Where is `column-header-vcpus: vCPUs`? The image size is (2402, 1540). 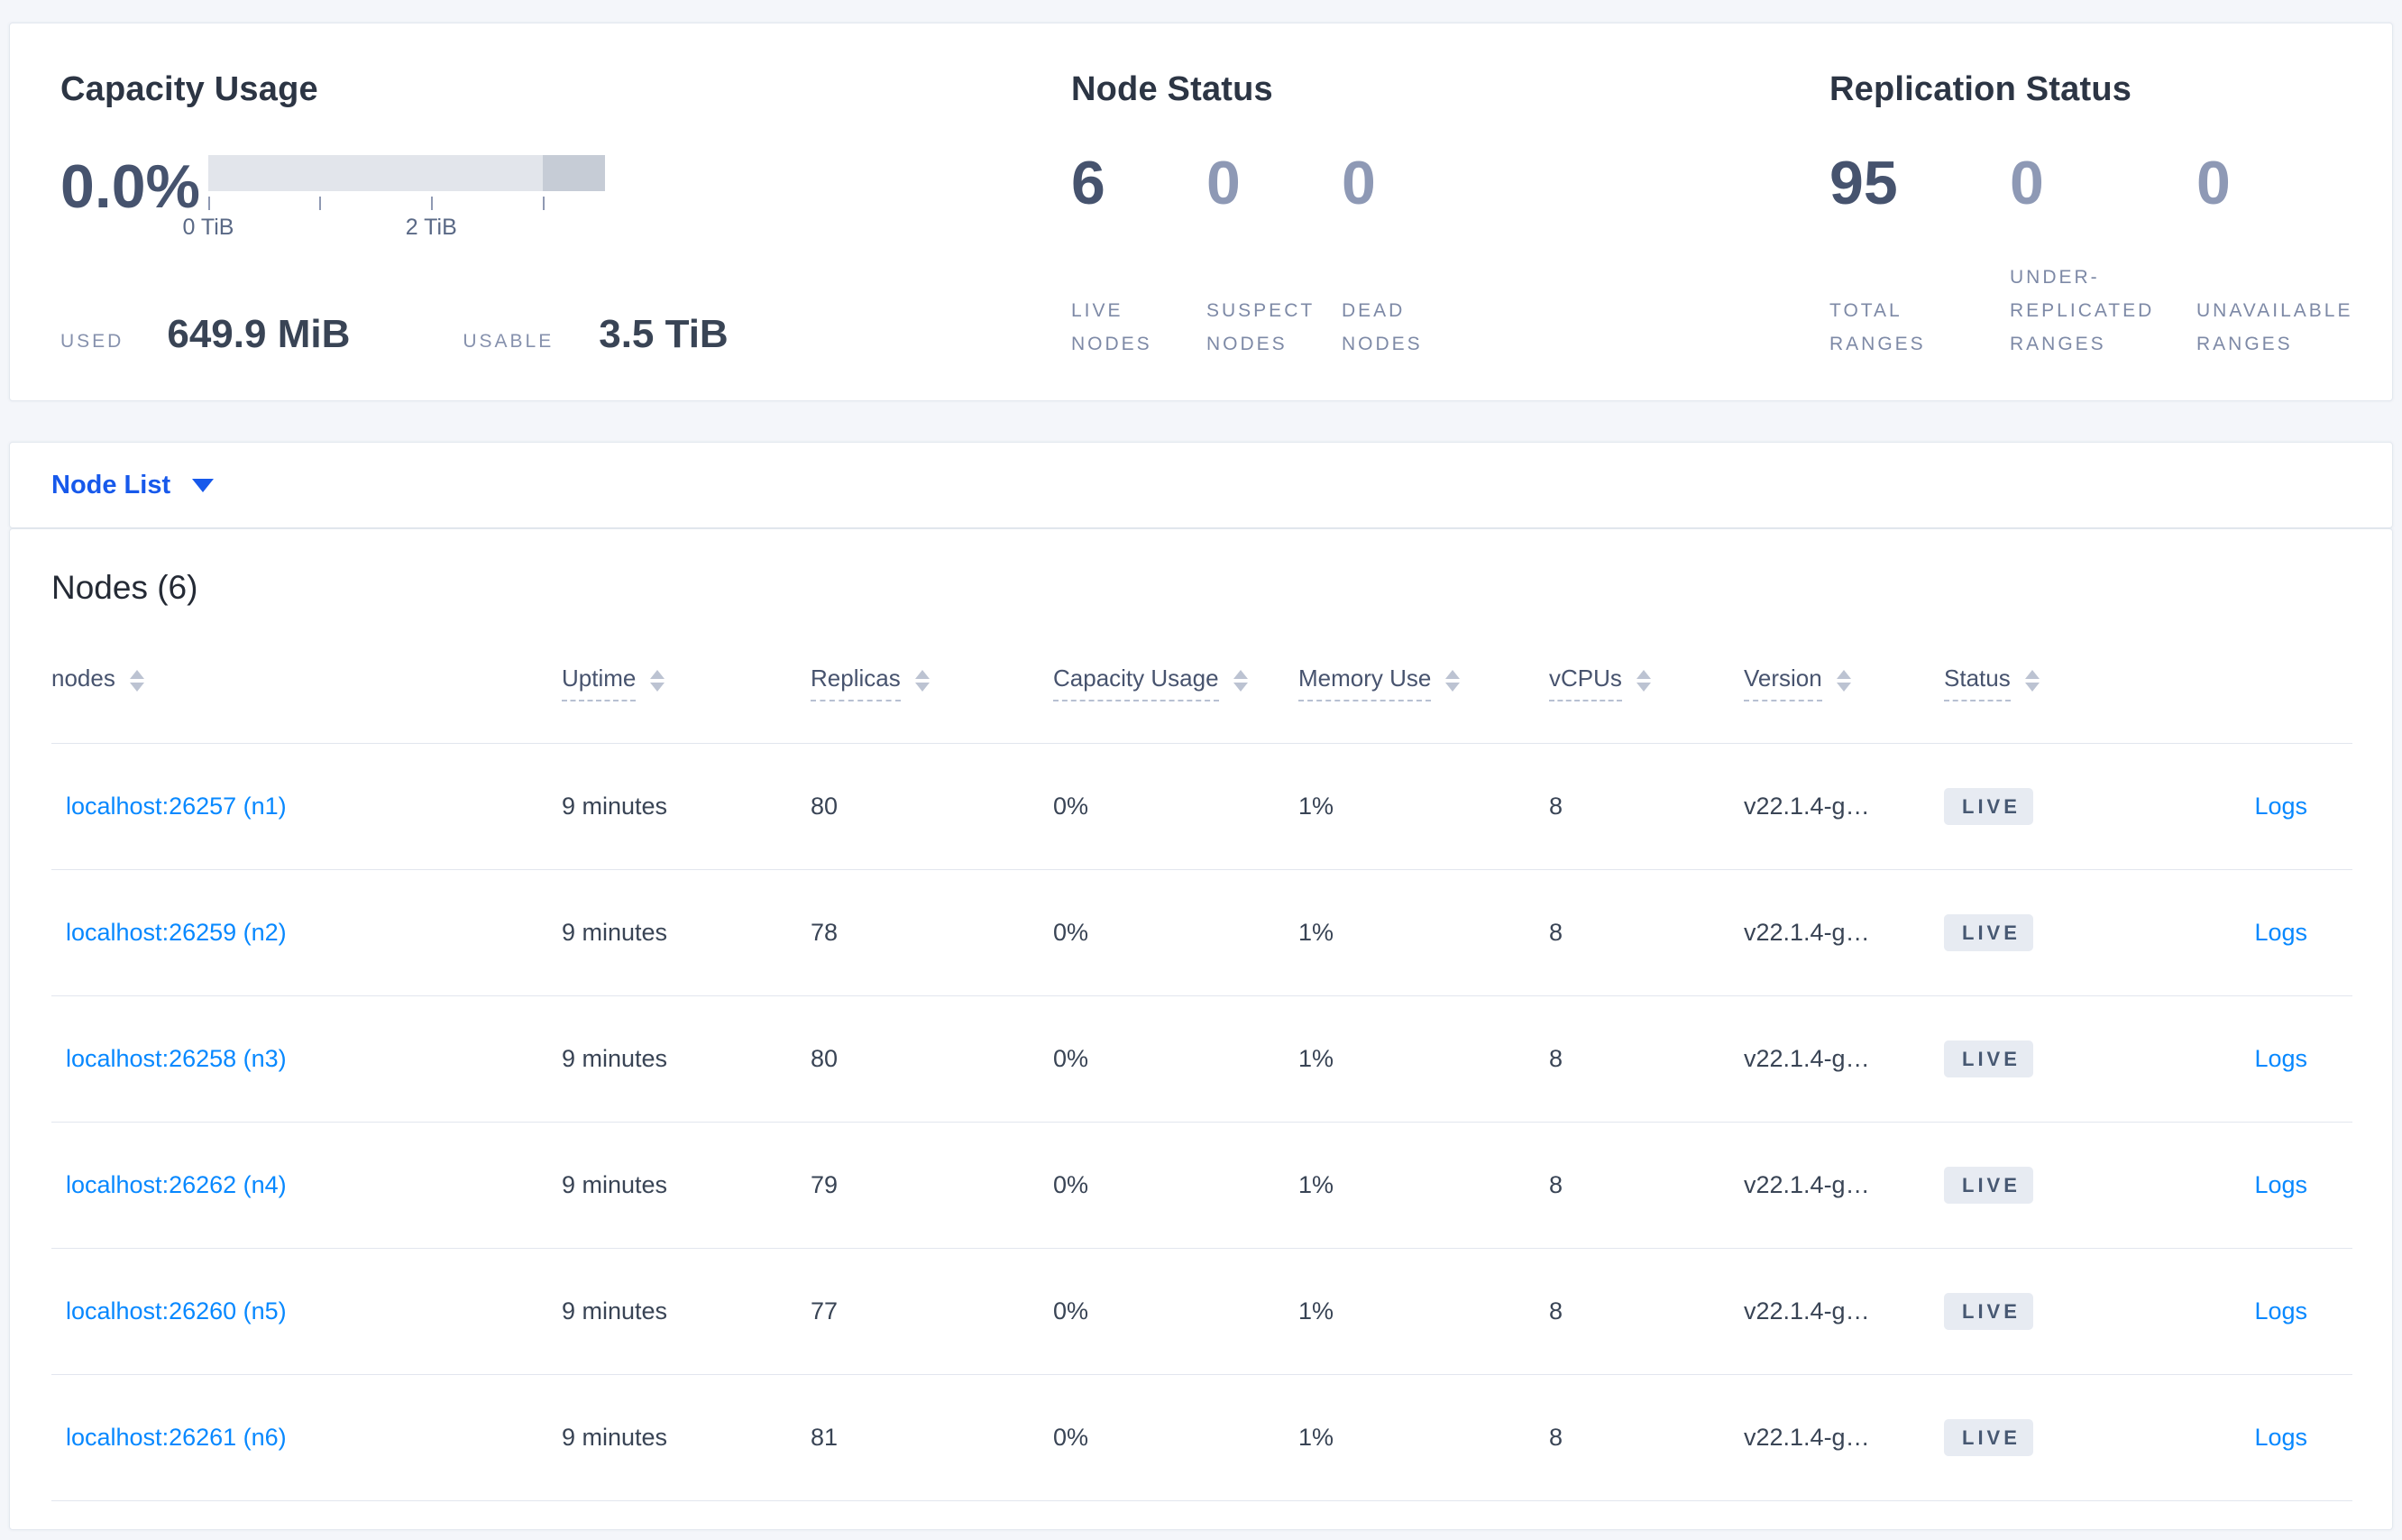
column-header-vcpus: vCPUs is located at coordinates (1646, 687).